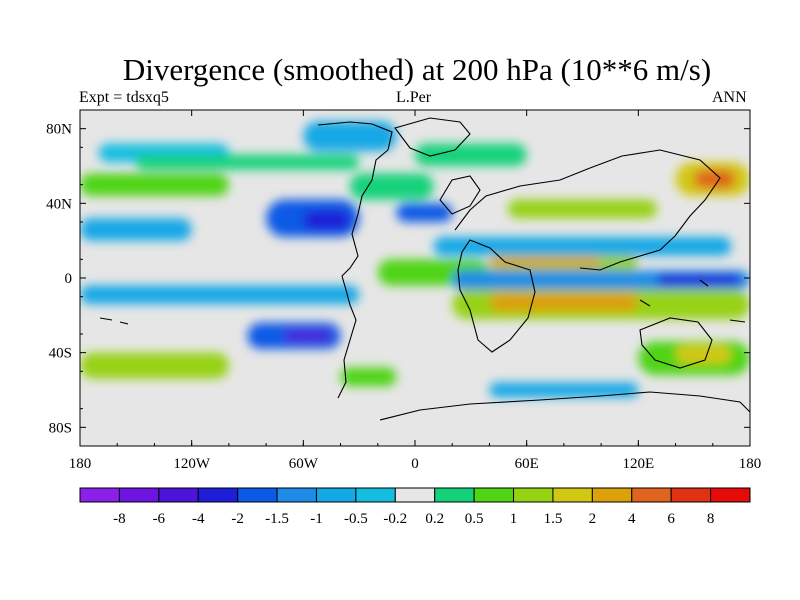  Describe the element at coordinates (277, 519) in the screenshot. I see `colorbar-label: -1.5` at that location.